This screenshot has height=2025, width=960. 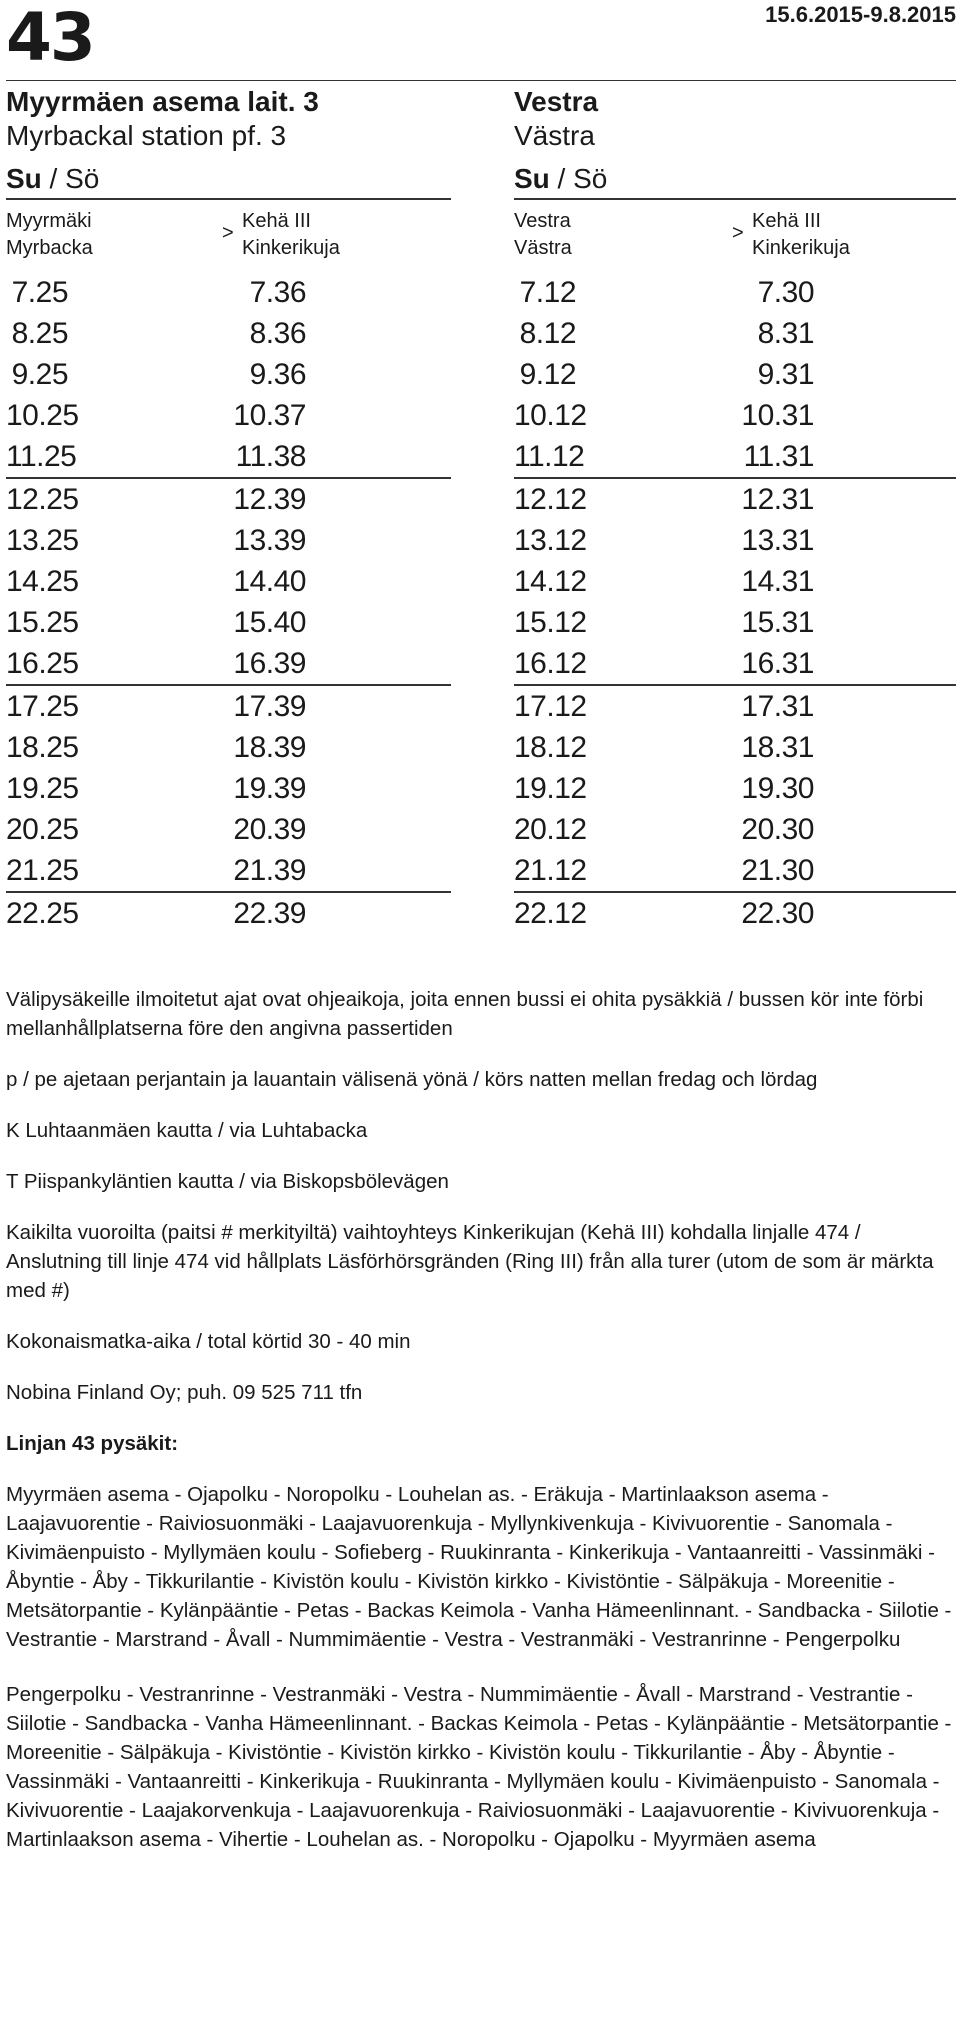 I want to click on time-row: 9.25 9.36, so click(x=228, y=374).